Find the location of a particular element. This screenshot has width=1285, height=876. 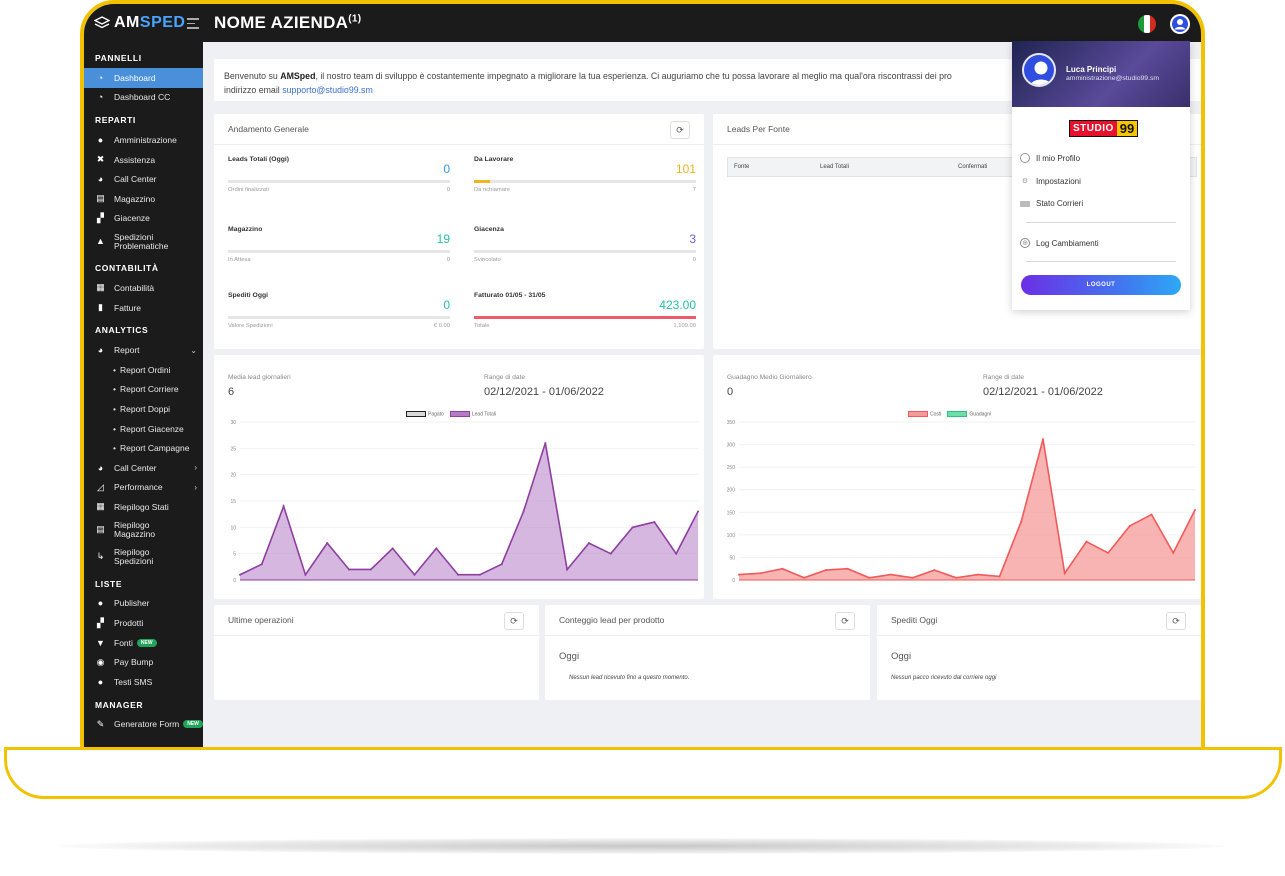

kpi-progress-bar is located at coordinates (585, 317).